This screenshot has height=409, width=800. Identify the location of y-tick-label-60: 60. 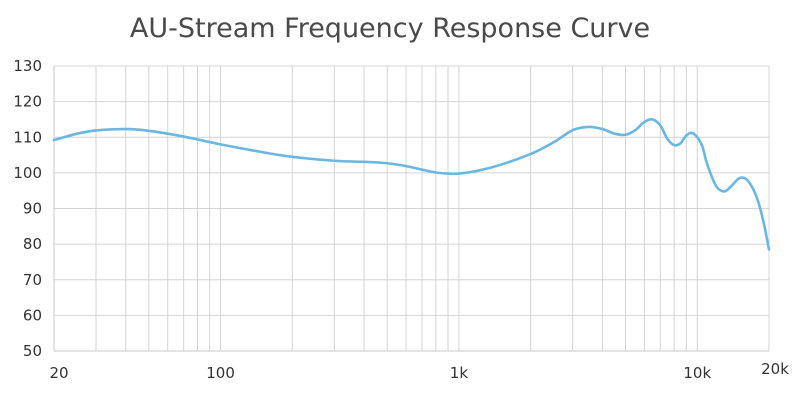
(32, 315).